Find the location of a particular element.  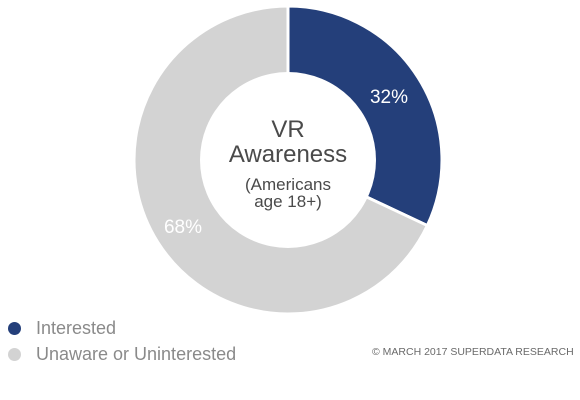

slice-label-interested: 32% is located at coordinates (389, 97).